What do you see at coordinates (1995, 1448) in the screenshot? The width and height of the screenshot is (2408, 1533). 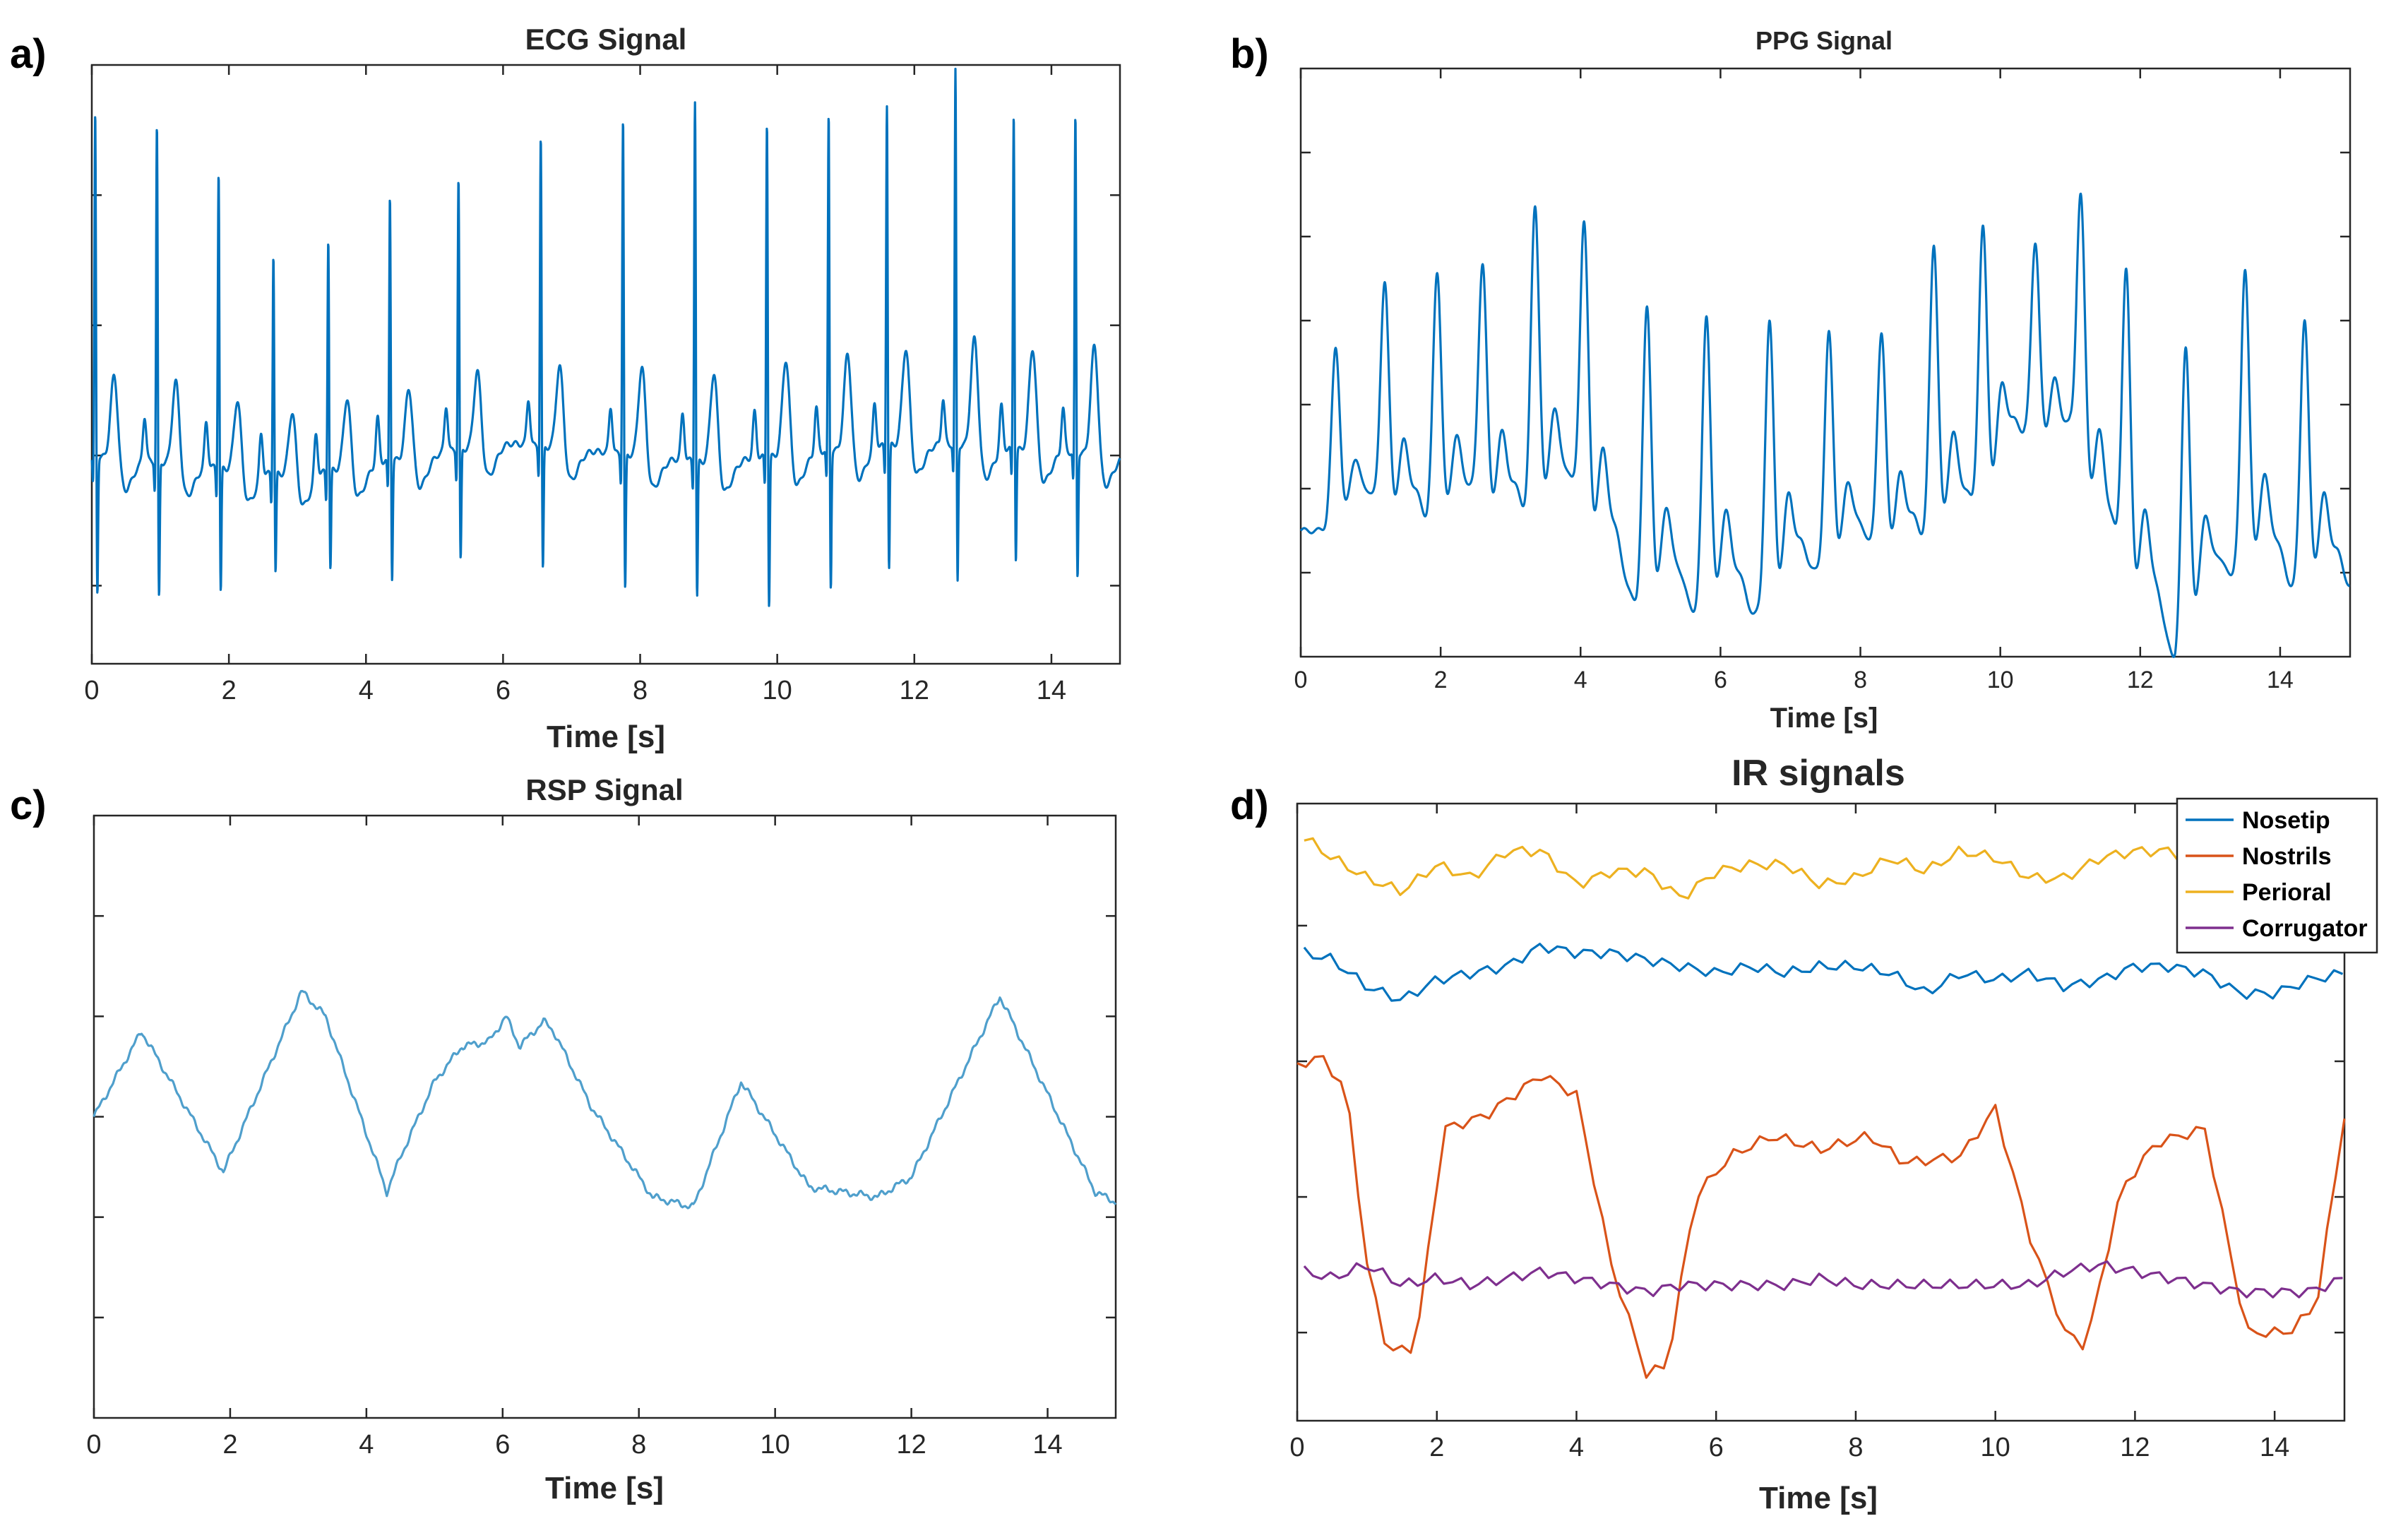 I see `ir-x-tick-label: 10` at bounding box center [1995, 1448].